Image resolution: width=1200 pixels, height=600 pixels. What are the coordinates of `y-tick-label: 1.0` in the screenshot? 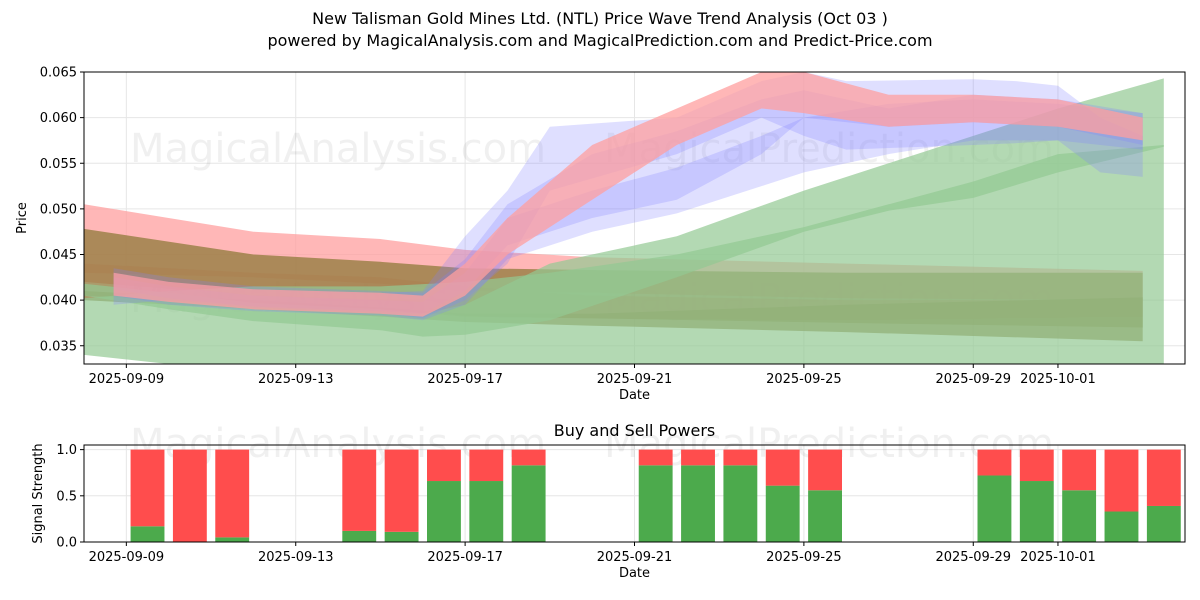 It's located at (66, 450).